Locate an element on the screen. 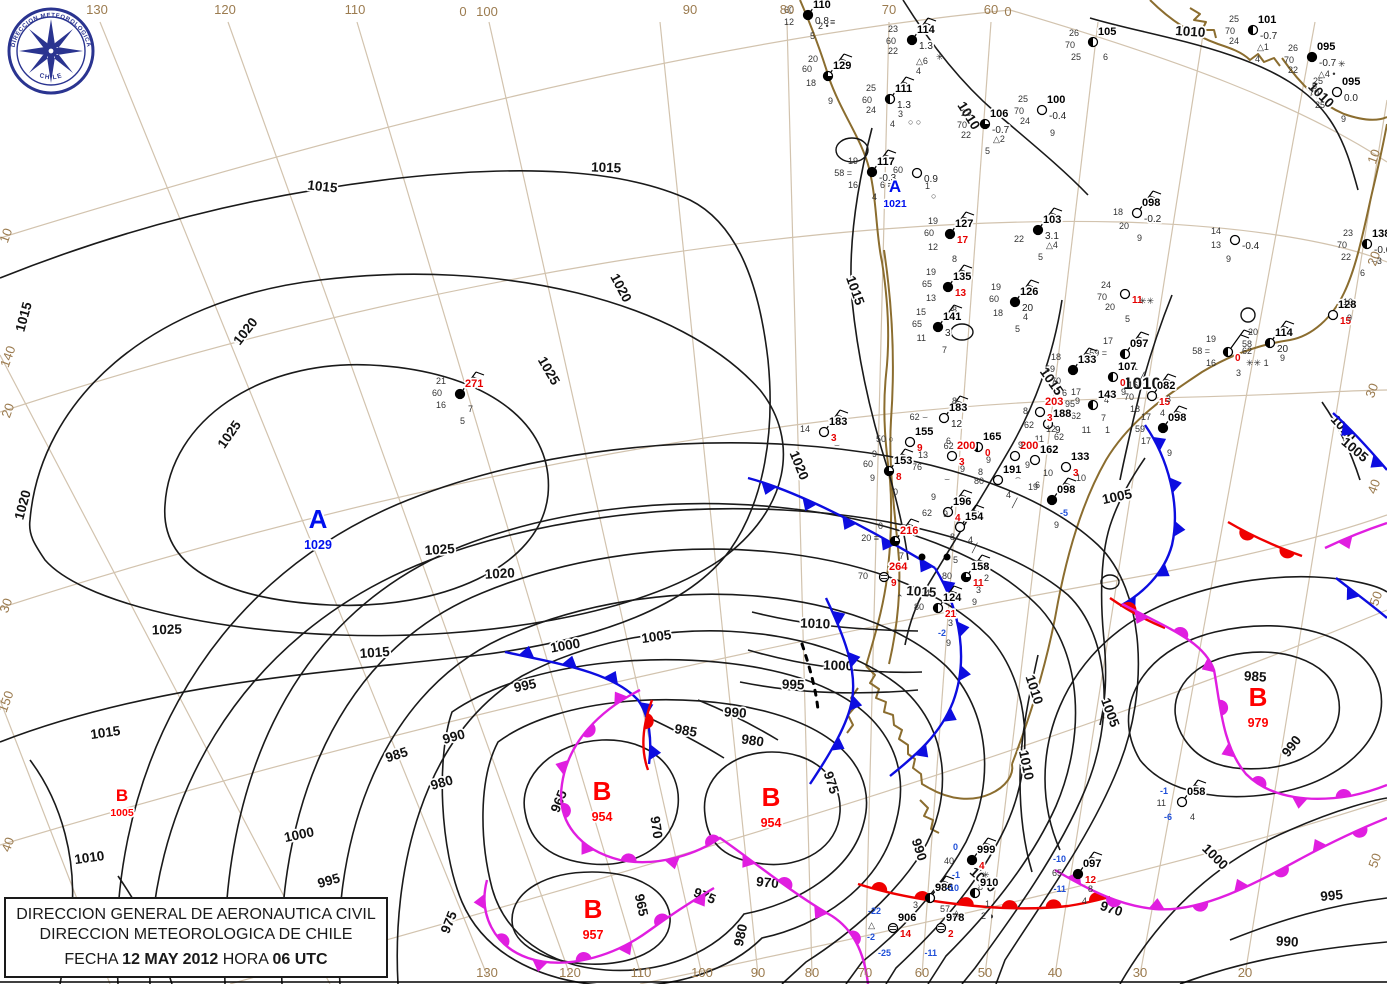  station-code: 107 is located at coordinates (1127, 367).